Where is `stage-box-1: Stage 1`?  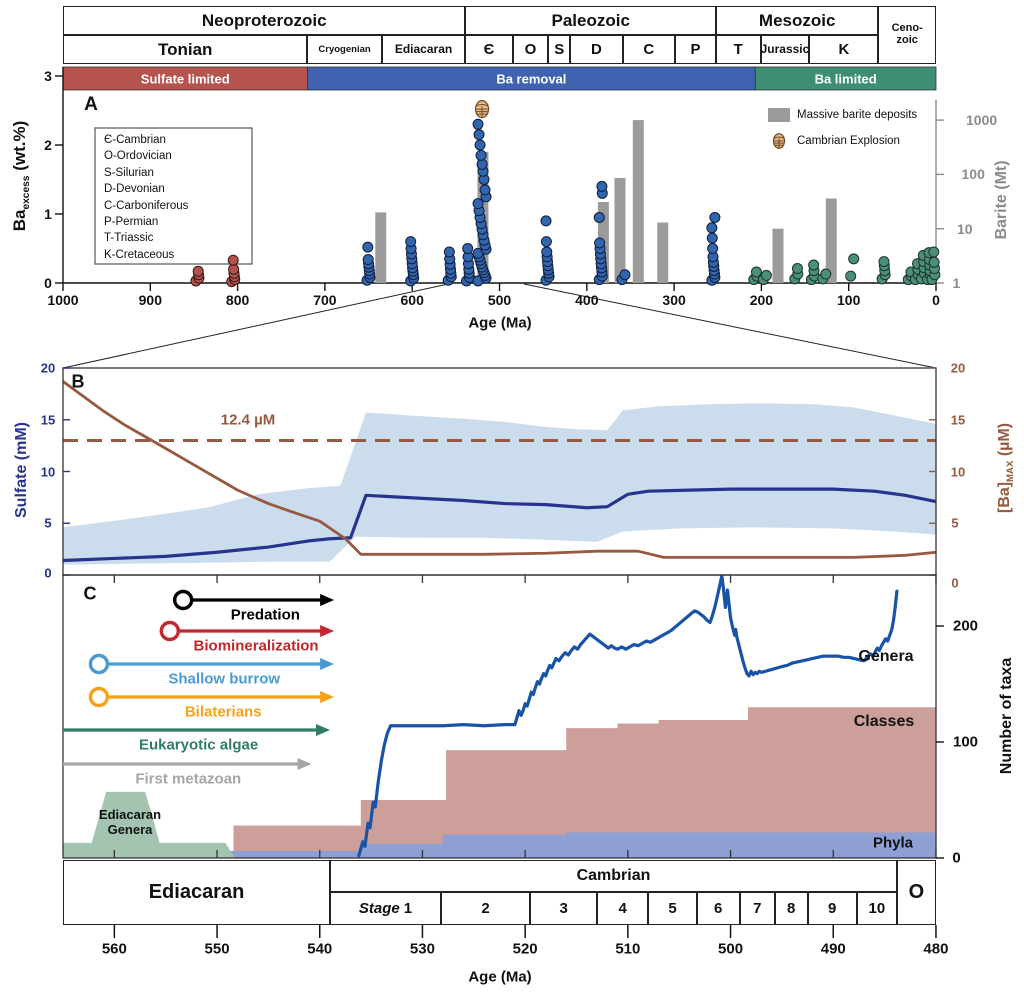
stage-box-1: Stage 1 is located at coordinates (385, 908).